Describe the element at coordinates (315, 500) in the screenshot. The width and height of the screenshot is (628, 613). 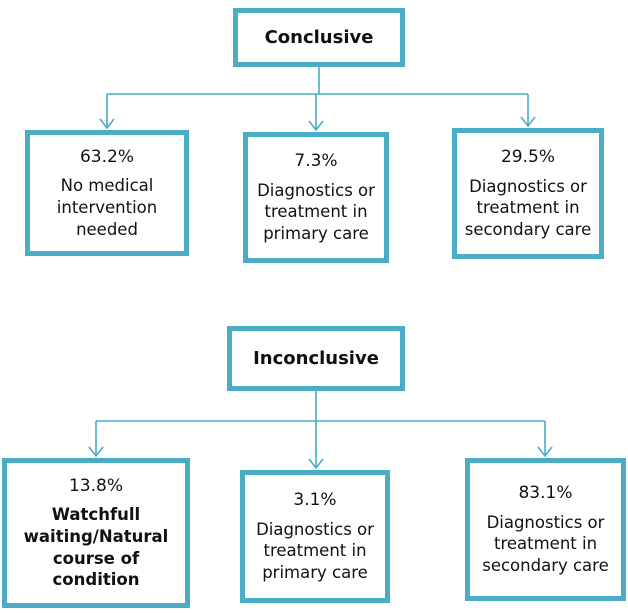
I see `percentage-value: 3.1%` at that location.